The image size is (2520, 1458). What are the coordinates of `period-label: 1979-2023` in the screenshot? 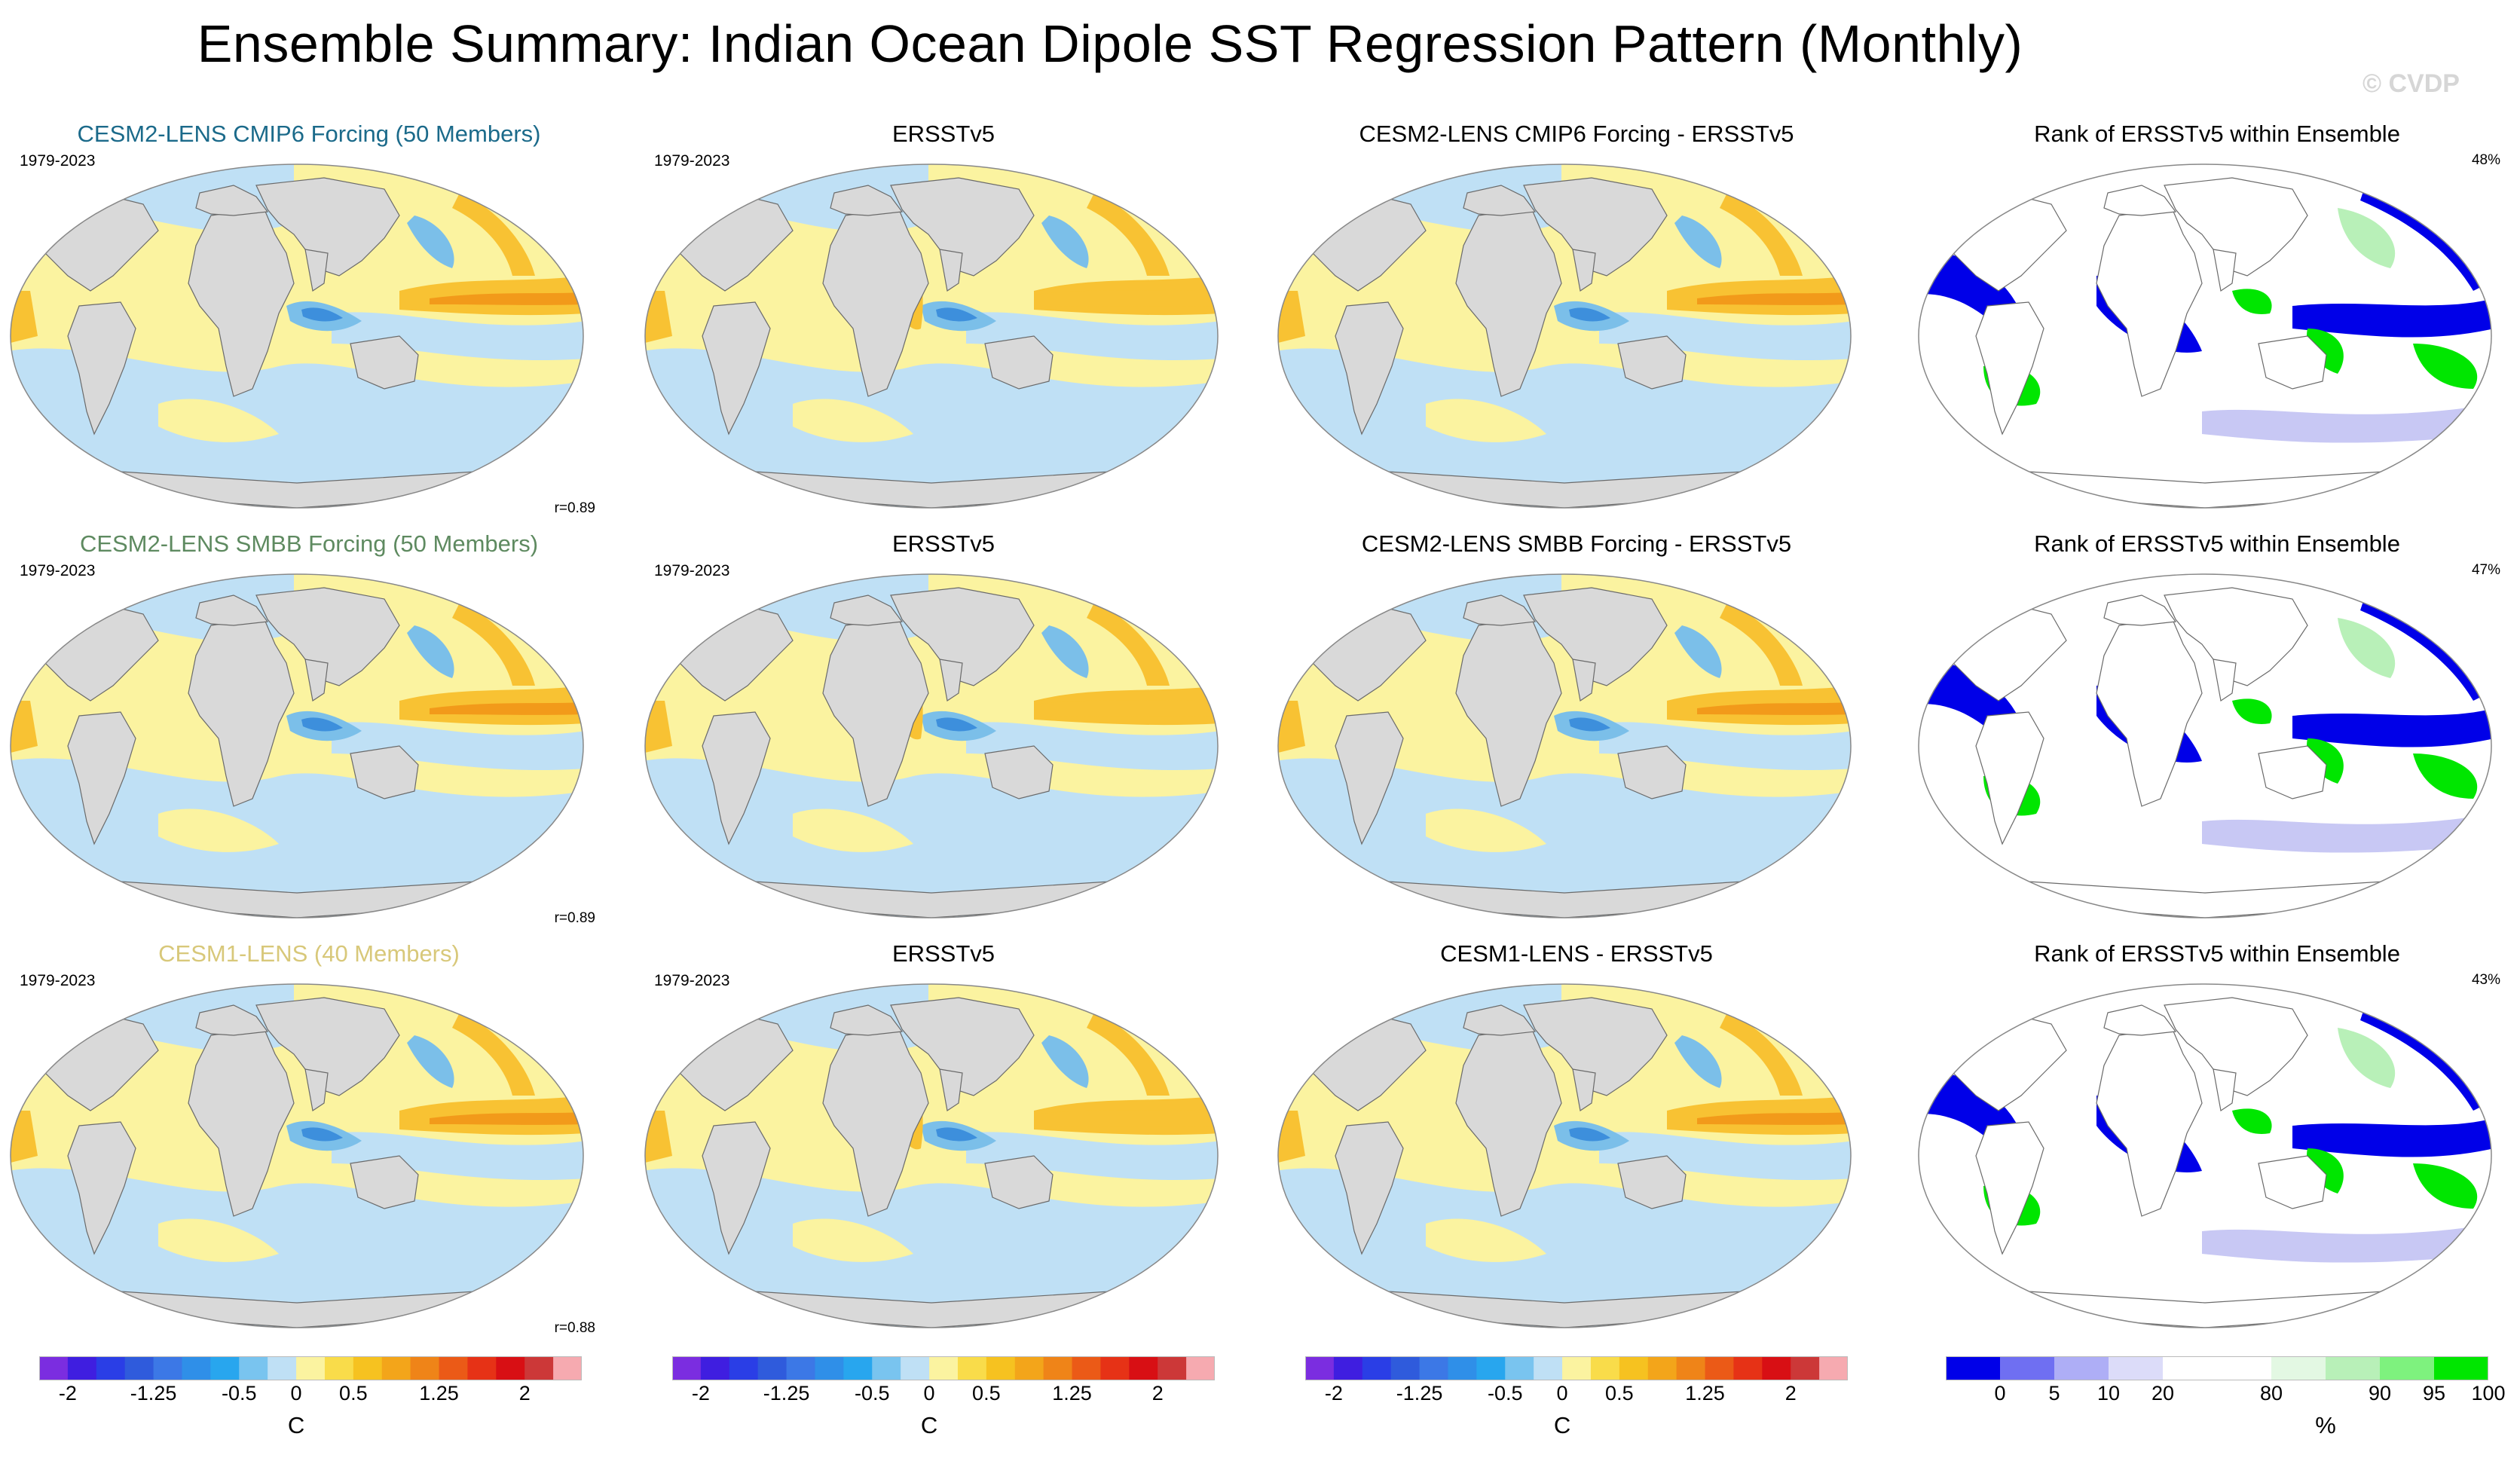 It's located at (58, 980).